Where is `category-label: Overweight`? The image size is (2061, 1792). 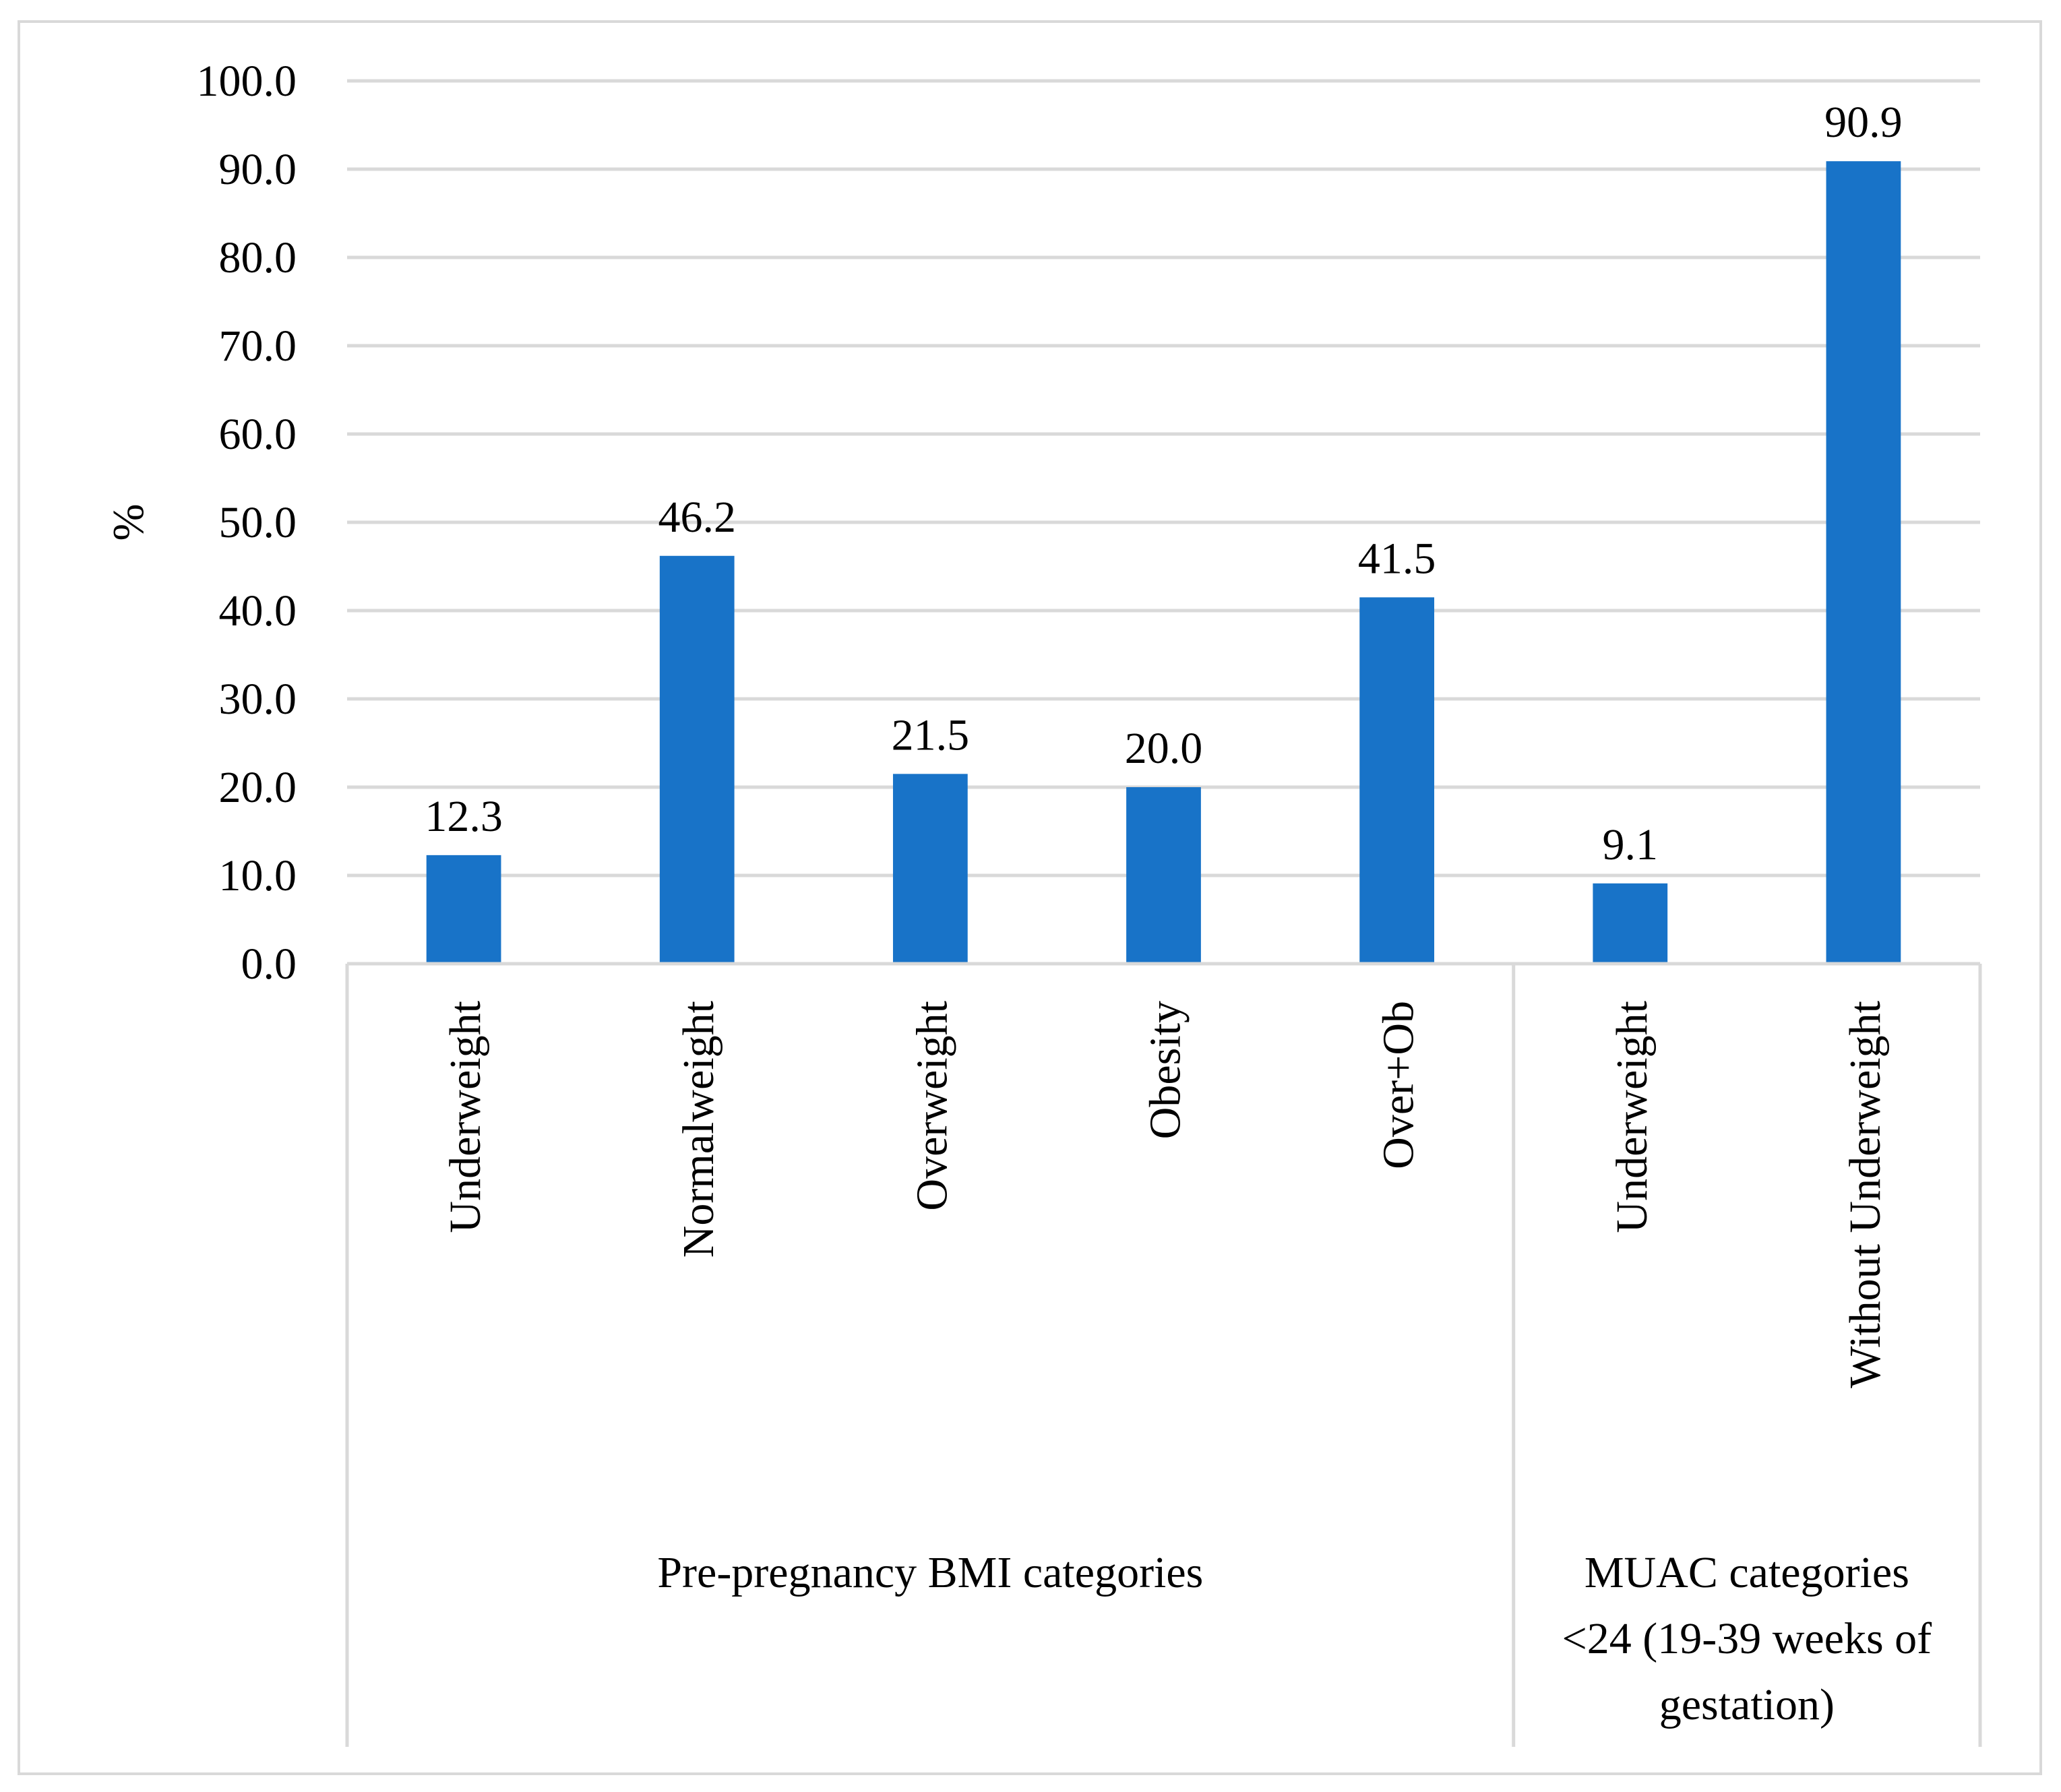 category-label: Overweight is located at coordinates (931, 1106).